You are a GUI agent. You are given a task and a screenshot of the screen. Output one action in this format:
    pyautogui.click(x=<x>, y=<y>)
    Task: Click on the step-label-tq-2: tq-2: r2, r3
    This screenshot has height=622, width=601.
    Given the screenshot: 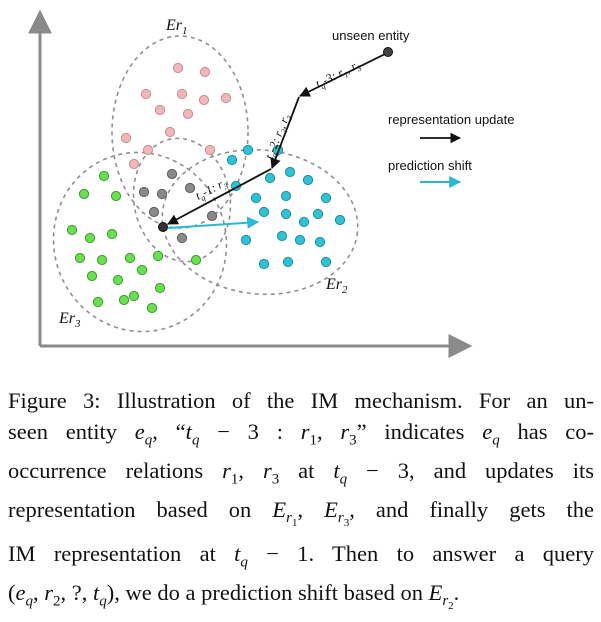 What is the action you would take?
    pyautogui.click(x=278, y=137)
    